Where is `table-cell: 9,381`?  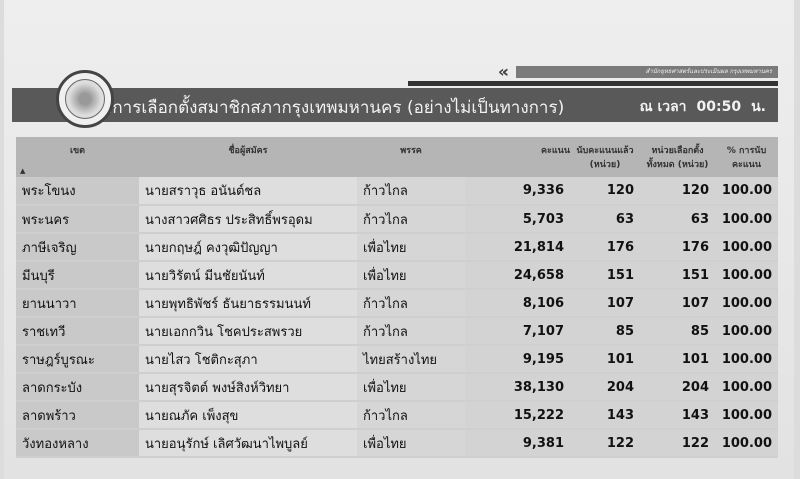 table-cell: 9,381 is located at coordinates (517, 443).